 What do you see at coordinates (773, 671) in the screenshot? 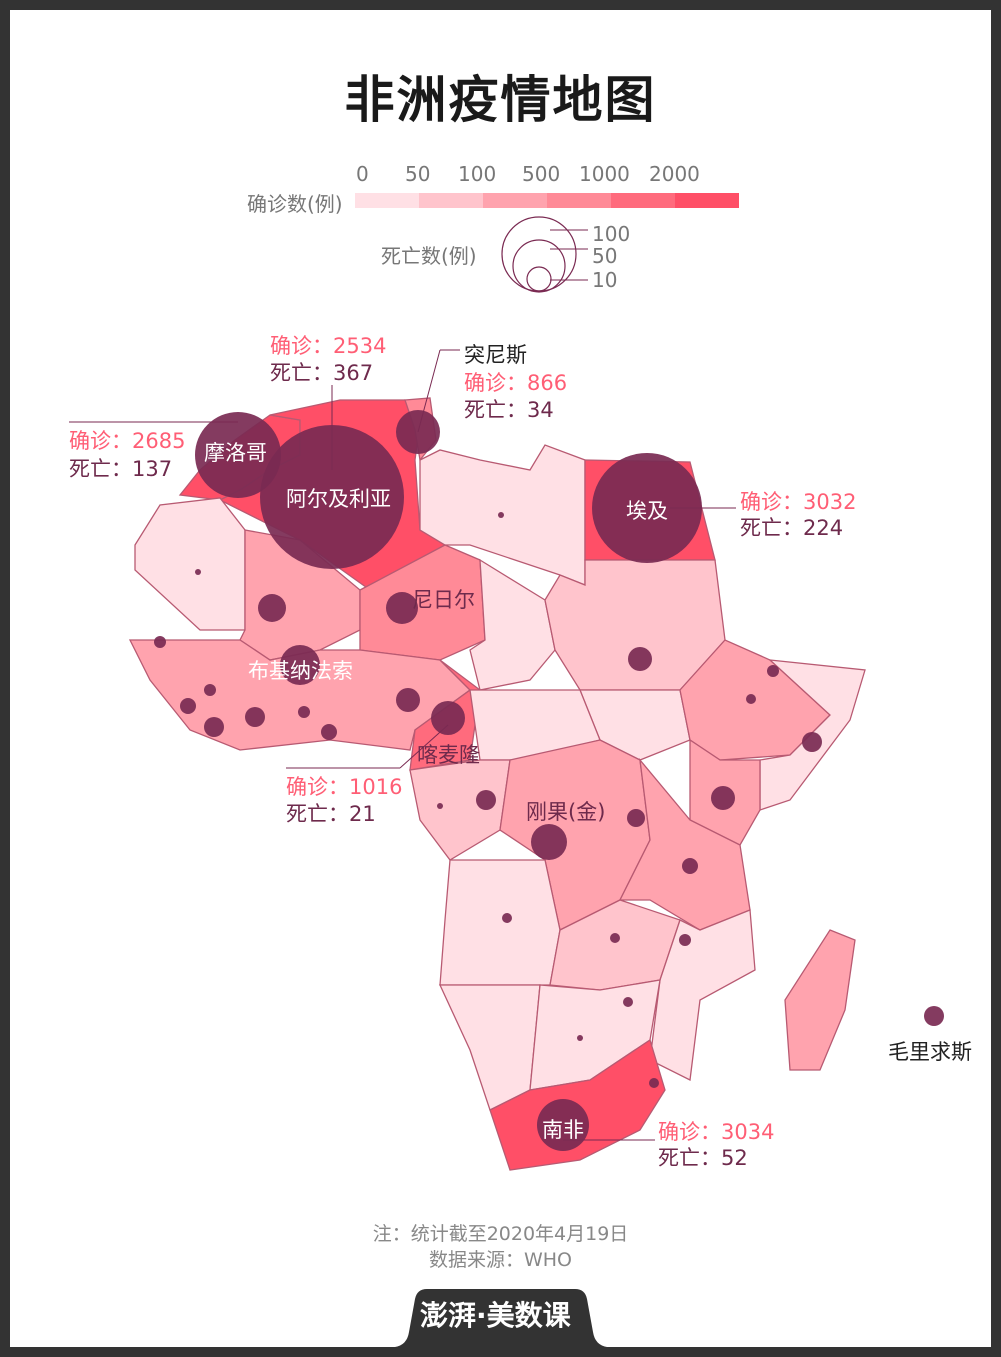
I see `bubble-djibouti` at bounding box center [773, 671].